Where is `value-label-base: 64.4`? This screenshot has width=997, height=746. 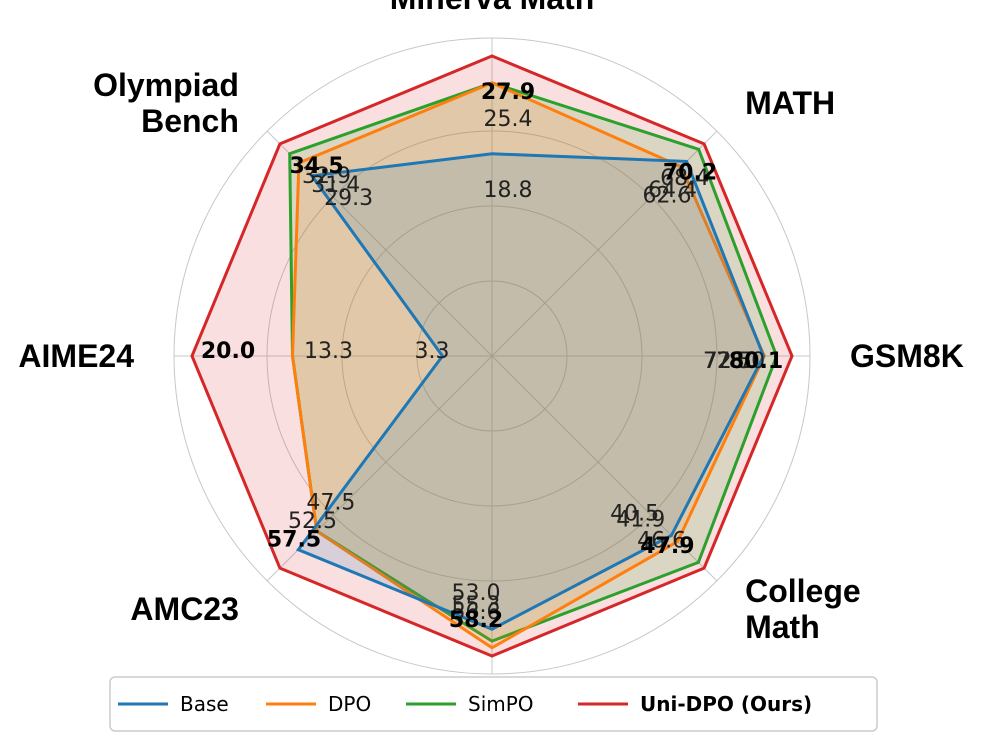 value-label-base: 64.4 is located at coordinates (672, 190).